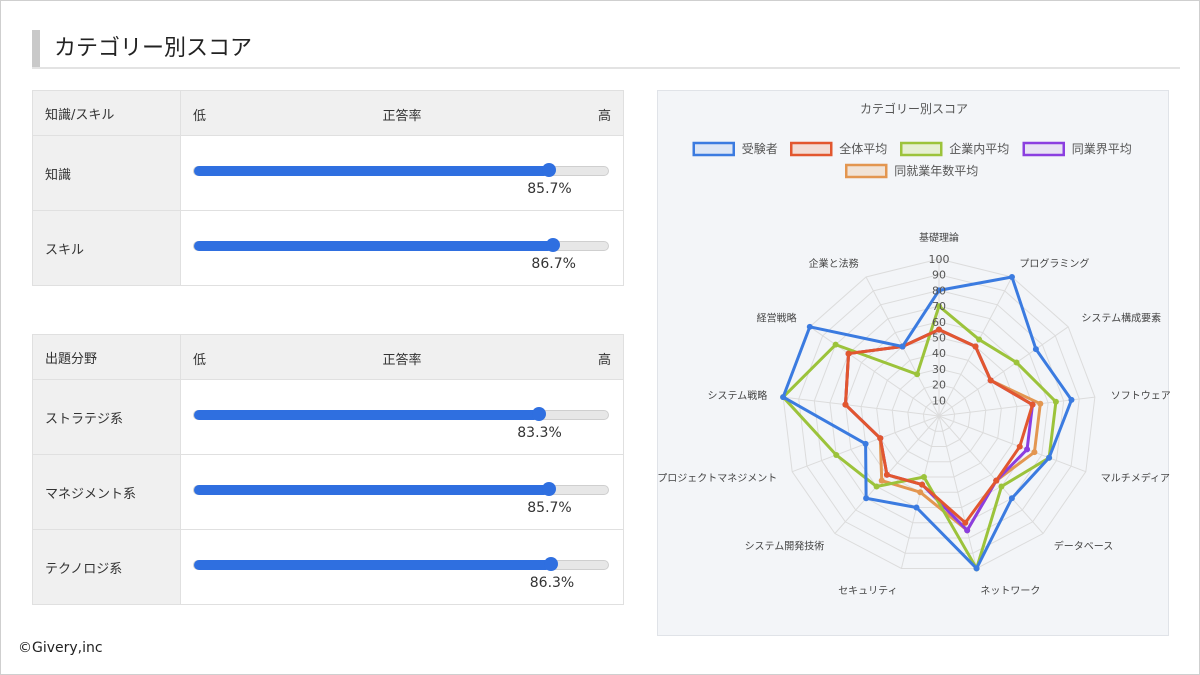  I want to click on score-percent: 86.7%, so click(553, 264).